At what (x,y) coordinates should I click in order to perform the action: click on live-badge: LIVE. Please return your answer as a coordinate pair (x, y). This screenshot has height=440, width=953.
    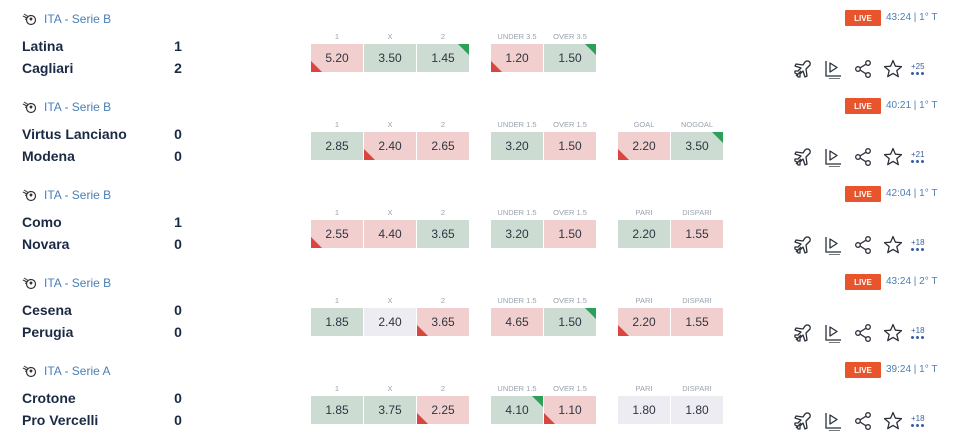
    Looking at the image, I should click on (863, 18).